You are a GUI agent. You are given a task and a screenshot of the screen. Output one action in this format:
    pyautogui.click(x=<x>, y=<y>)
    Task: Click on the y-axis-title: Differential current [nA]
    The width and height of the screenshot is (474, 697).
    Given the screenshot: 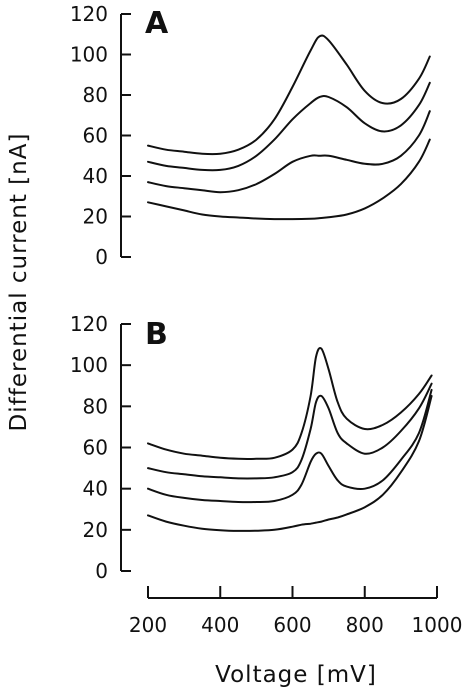 What is the action you would take?
    pyautogui.click(x=19, y=282)
    